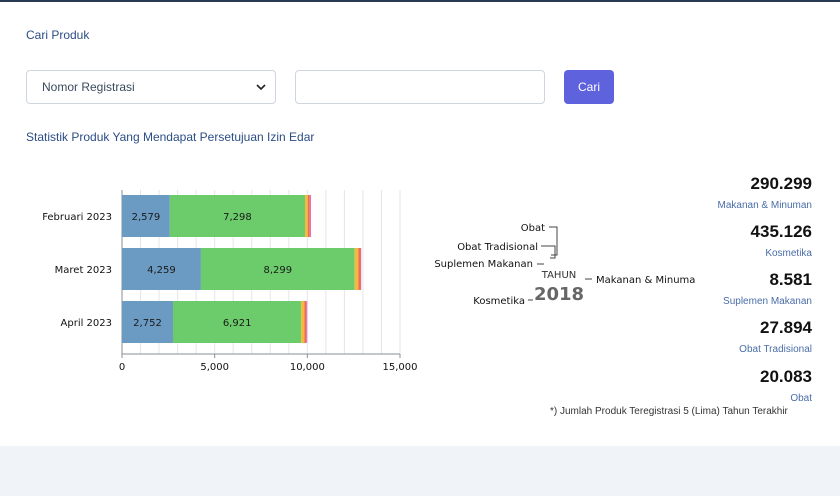  I want to click on search-button: Cari, so click(589, 87).